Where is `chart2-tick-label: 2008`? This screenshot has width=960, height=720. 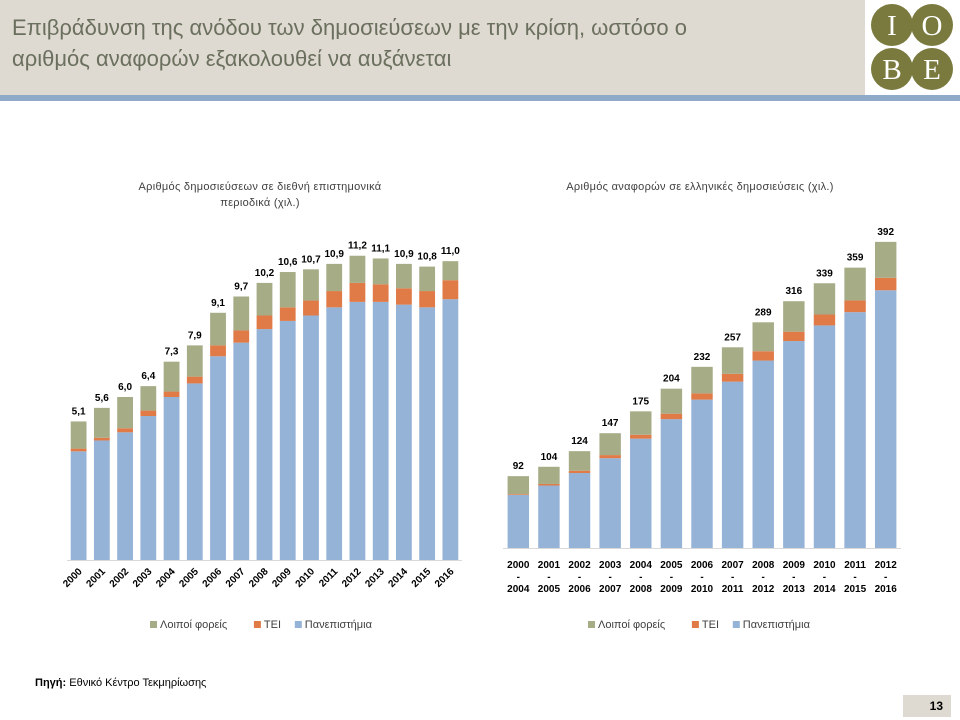 chart2-tick-label: 2008 is located at coordinates (641, 589).